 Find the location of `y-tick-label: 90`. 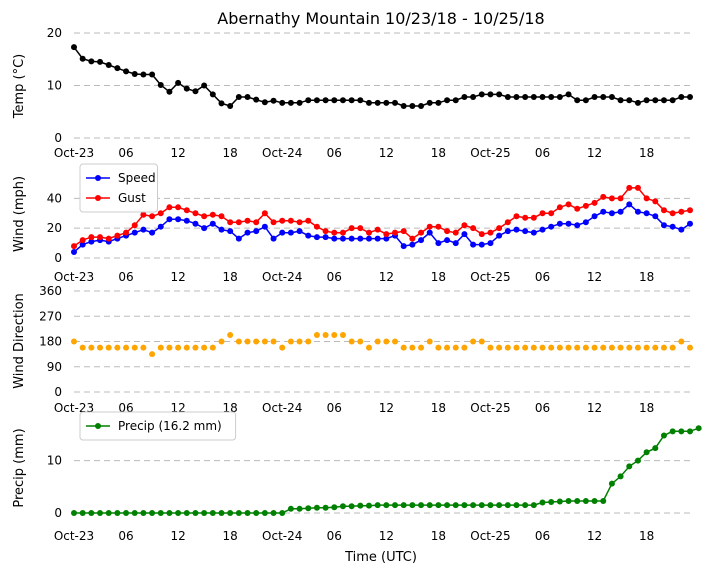

y-tick-label: 90 is located at coordinates (54, 367).